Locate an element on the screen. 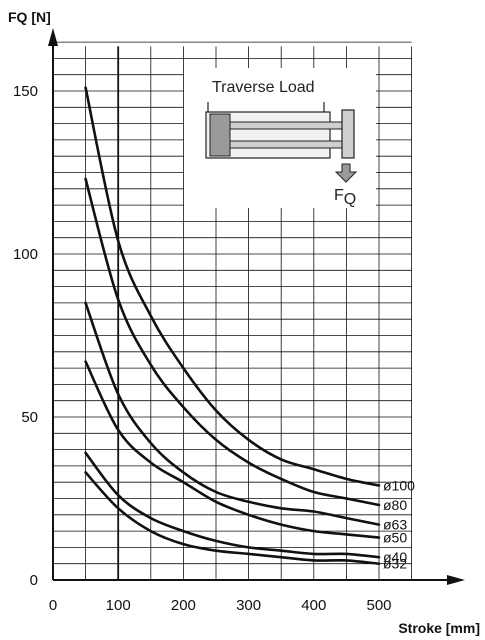 The image size is (485, 640). y-tick-label: 0 is located at coordinates (34, 580).